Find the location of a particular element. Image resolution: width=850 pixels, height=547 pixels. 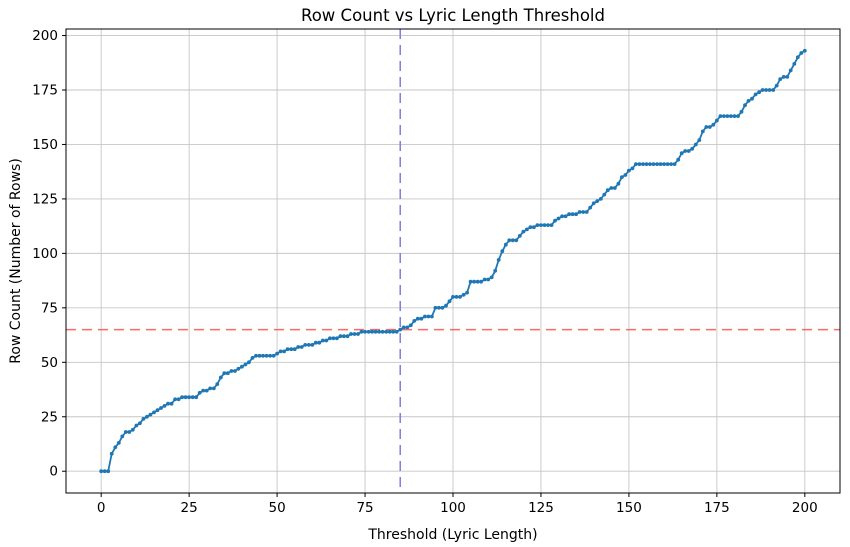

y-tick-label: 150 is located at coordinates (45, 145).